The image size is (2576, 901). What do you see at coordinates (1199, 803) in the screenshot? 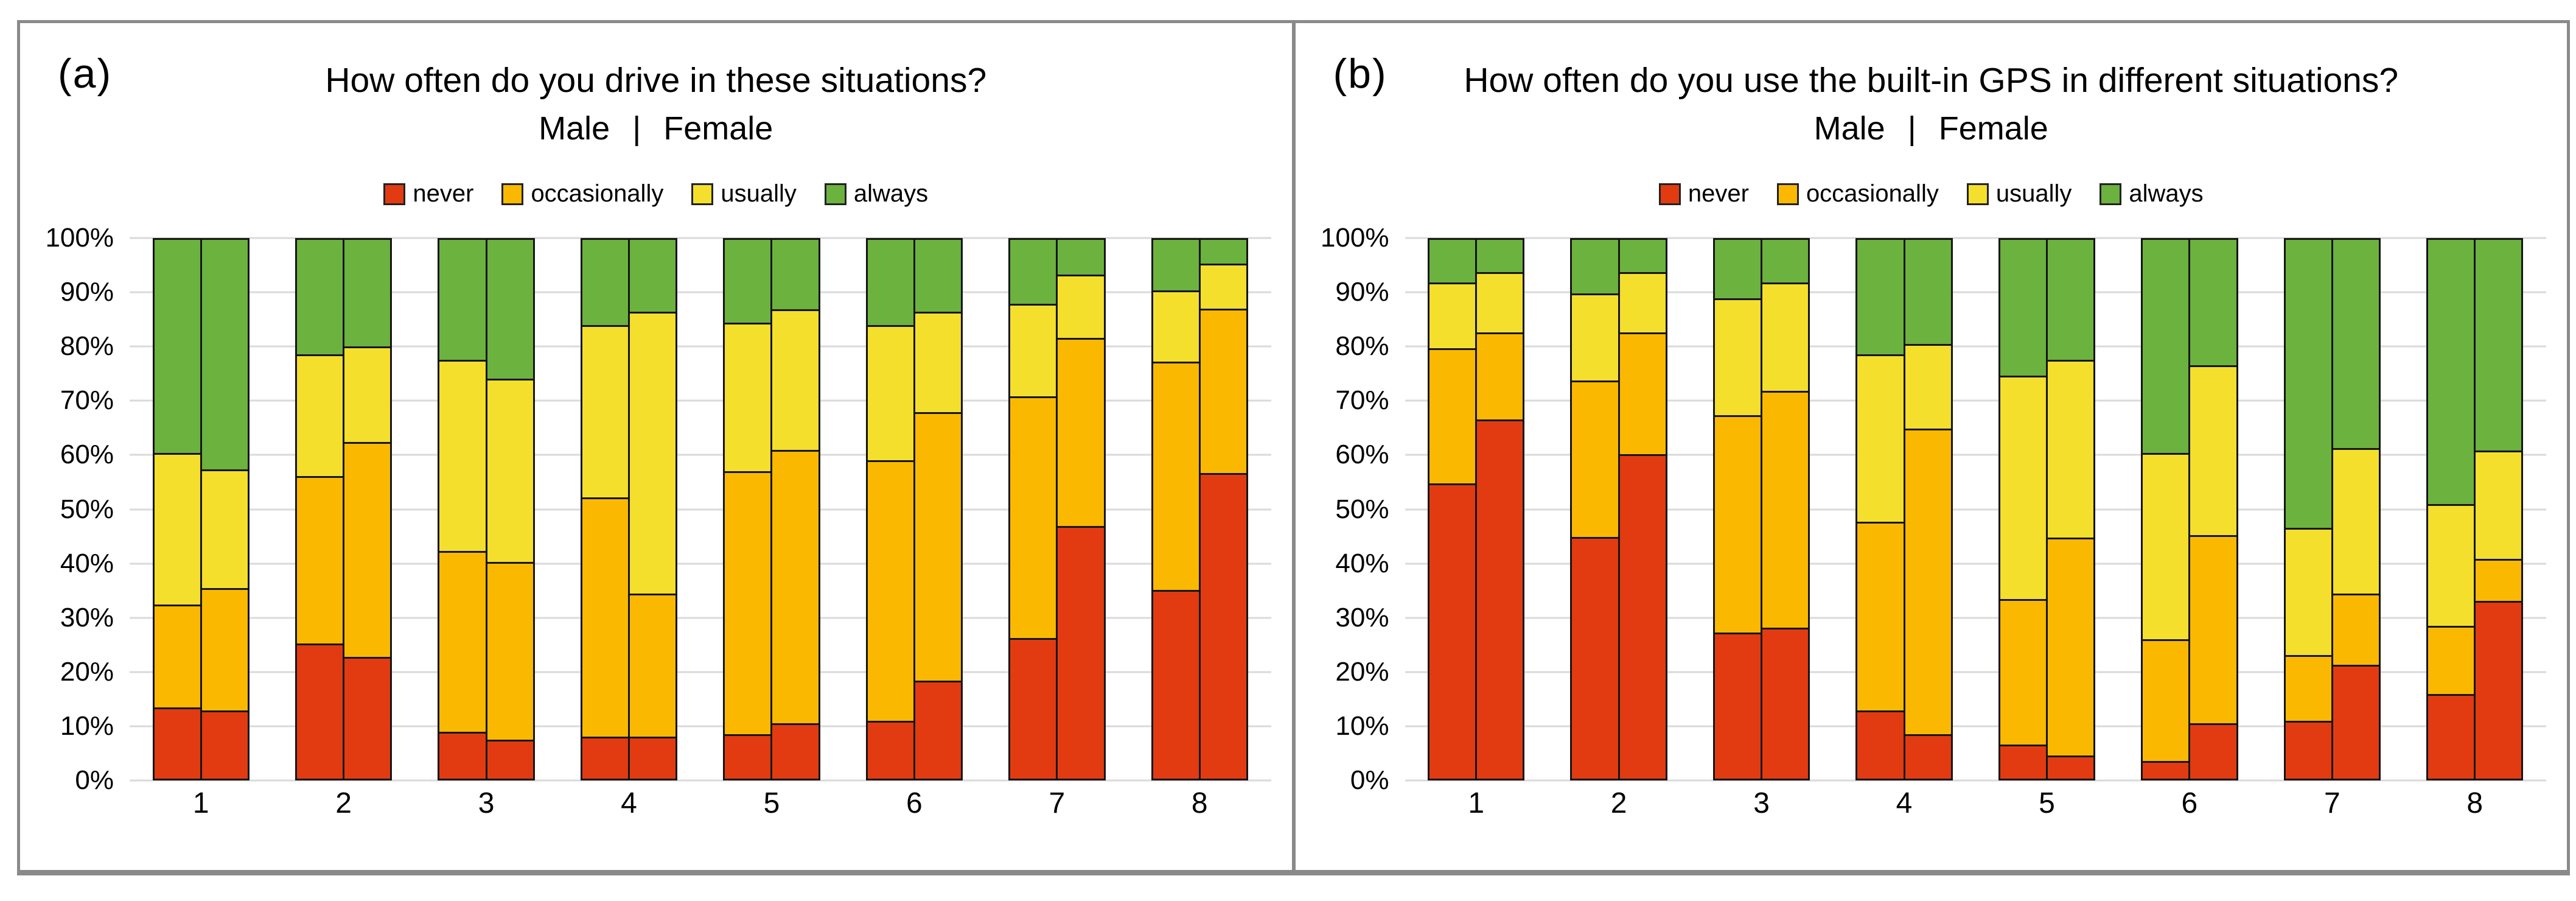
I see `x-tick-label: 8` at bounding box center [1199, 803].